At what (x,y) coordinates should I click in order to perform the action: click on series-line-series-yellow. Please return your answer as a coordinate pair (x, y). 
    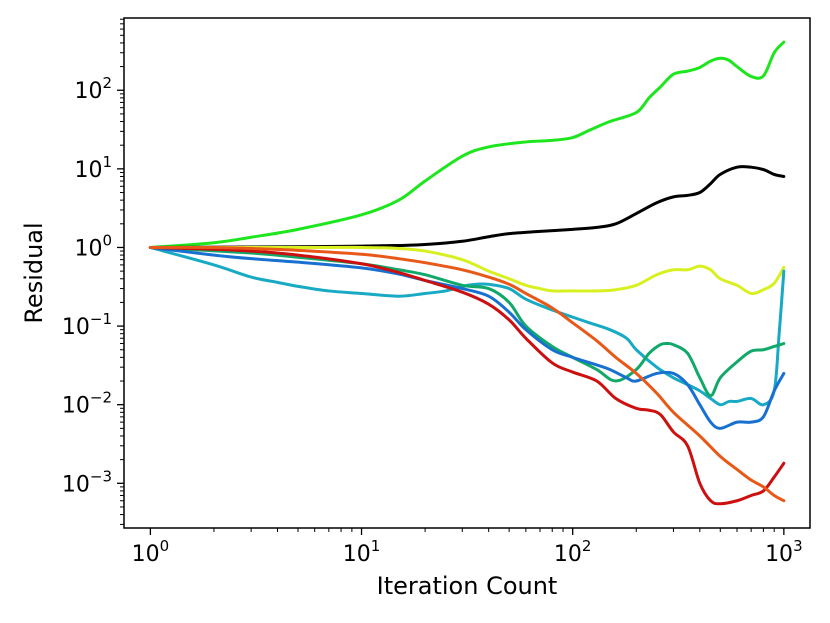
    Looking at the image, I should click on (467, 270).